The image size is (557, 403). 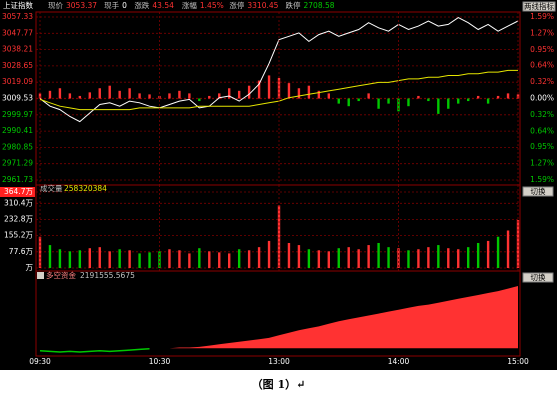 I want to click on x-tick-label: 14:00, so click(x=399, y=361).